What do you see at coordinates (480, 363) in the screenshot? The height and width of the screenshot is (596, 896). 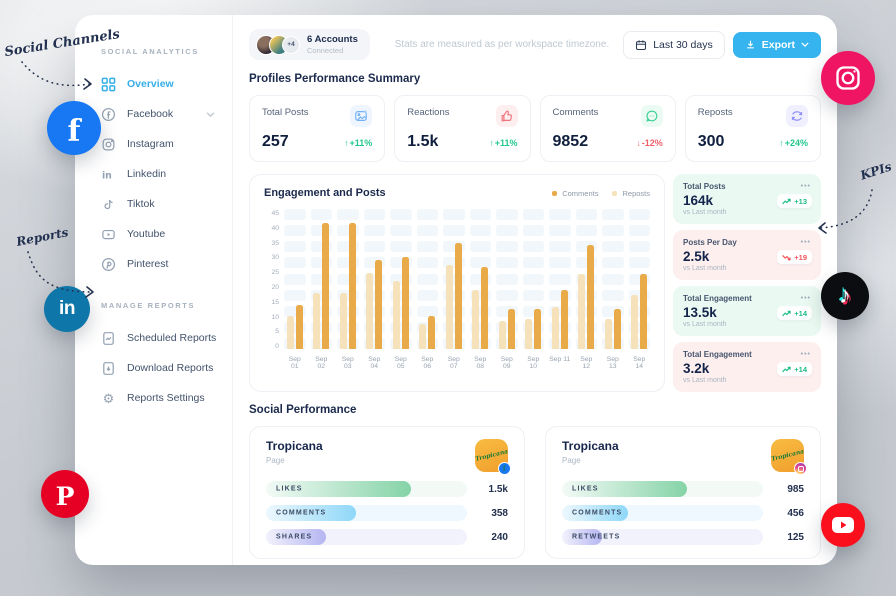 I see `x-tick-label: Sep 08` at bounding box center [480, 363].